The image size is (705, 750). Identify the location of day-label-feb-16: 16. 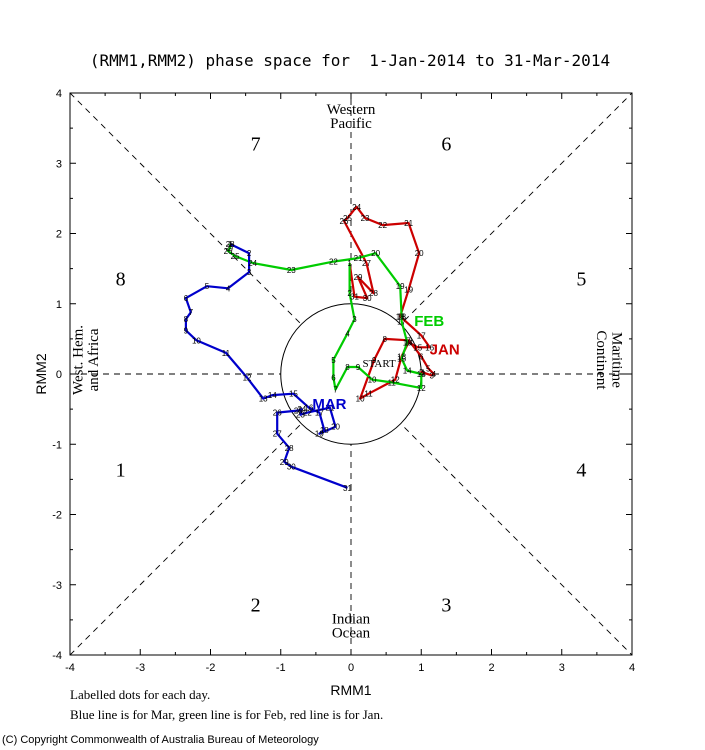
(407, 342).